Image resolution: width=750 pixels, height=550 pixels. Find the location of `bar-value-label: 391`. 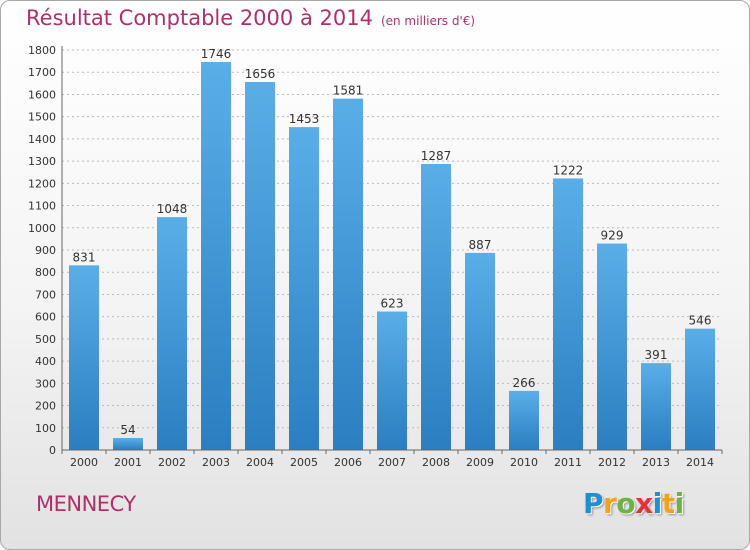

bar-value-label: 391 is located at coordinates (656, 355).